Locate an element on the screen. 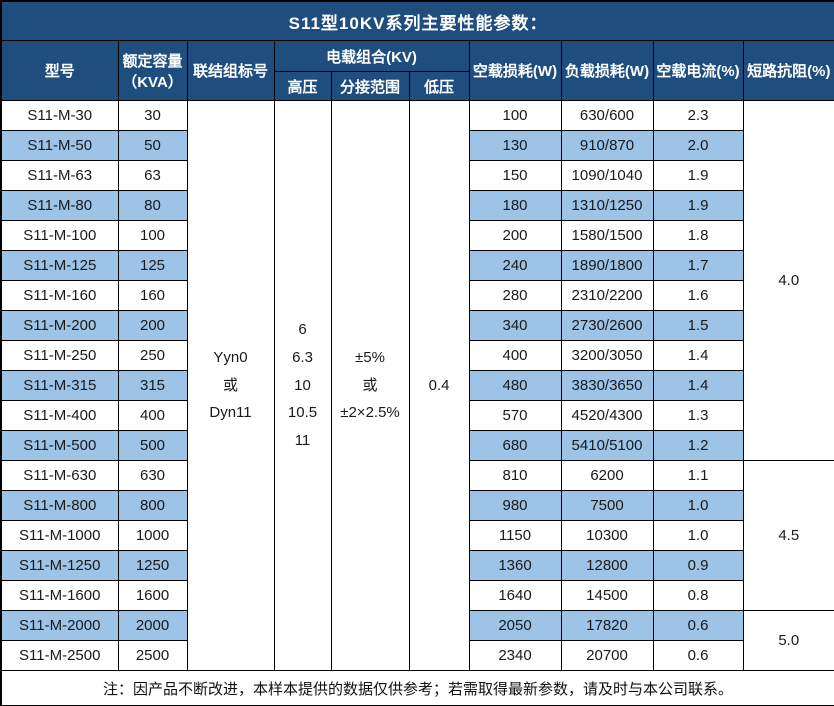 The image size is (834, 706). cell-capacity: 50 is located at coordinates (152, 145).